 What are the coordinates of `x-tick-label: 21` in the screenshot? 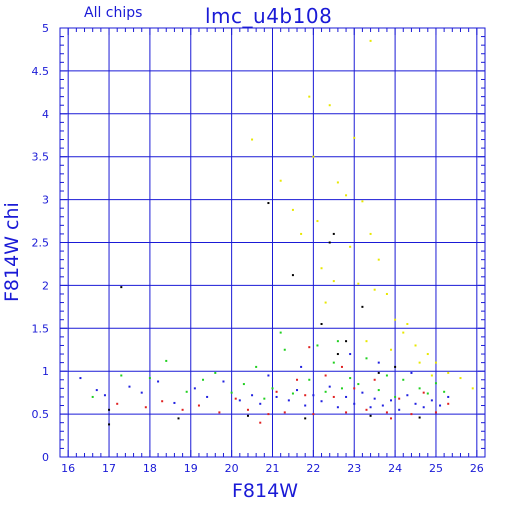 It's located at (273, 468).